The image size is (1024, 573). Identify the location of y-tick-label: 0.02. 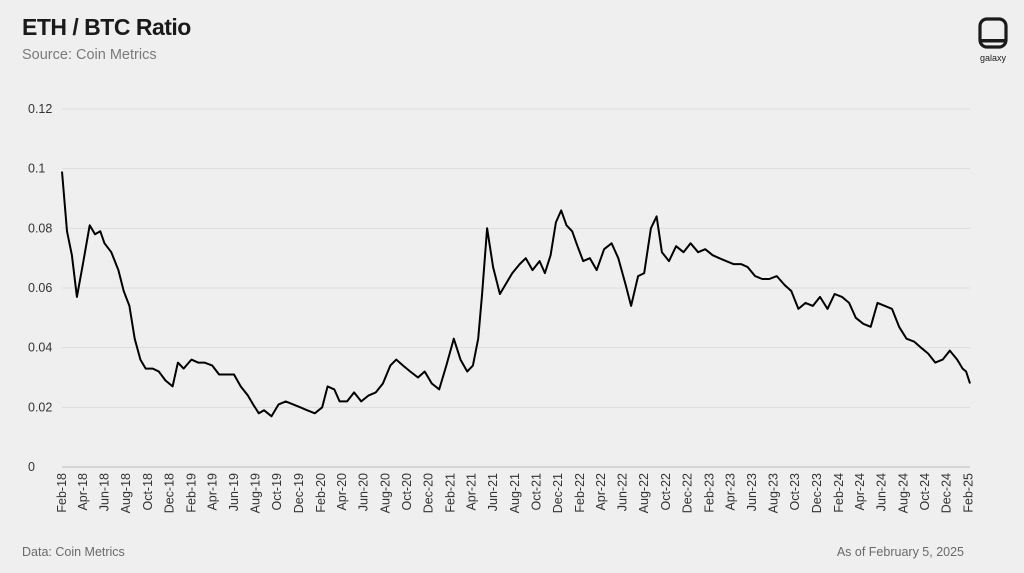
(40, 407).